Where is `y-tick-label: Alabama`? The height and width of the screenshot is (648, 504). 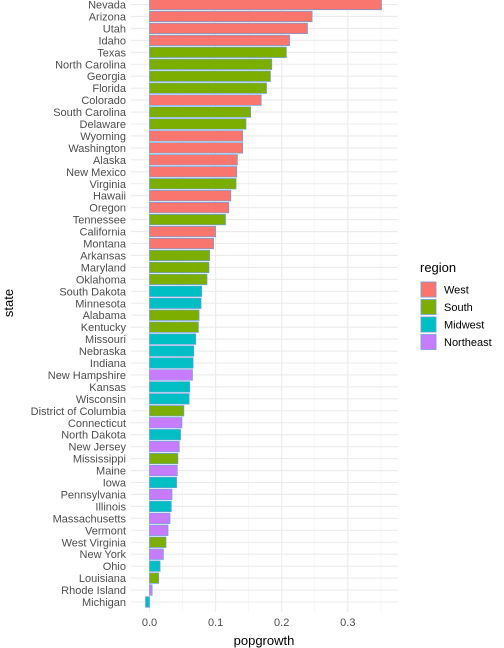
y-tick-label: Alabama is located at coordinates (105, 316).